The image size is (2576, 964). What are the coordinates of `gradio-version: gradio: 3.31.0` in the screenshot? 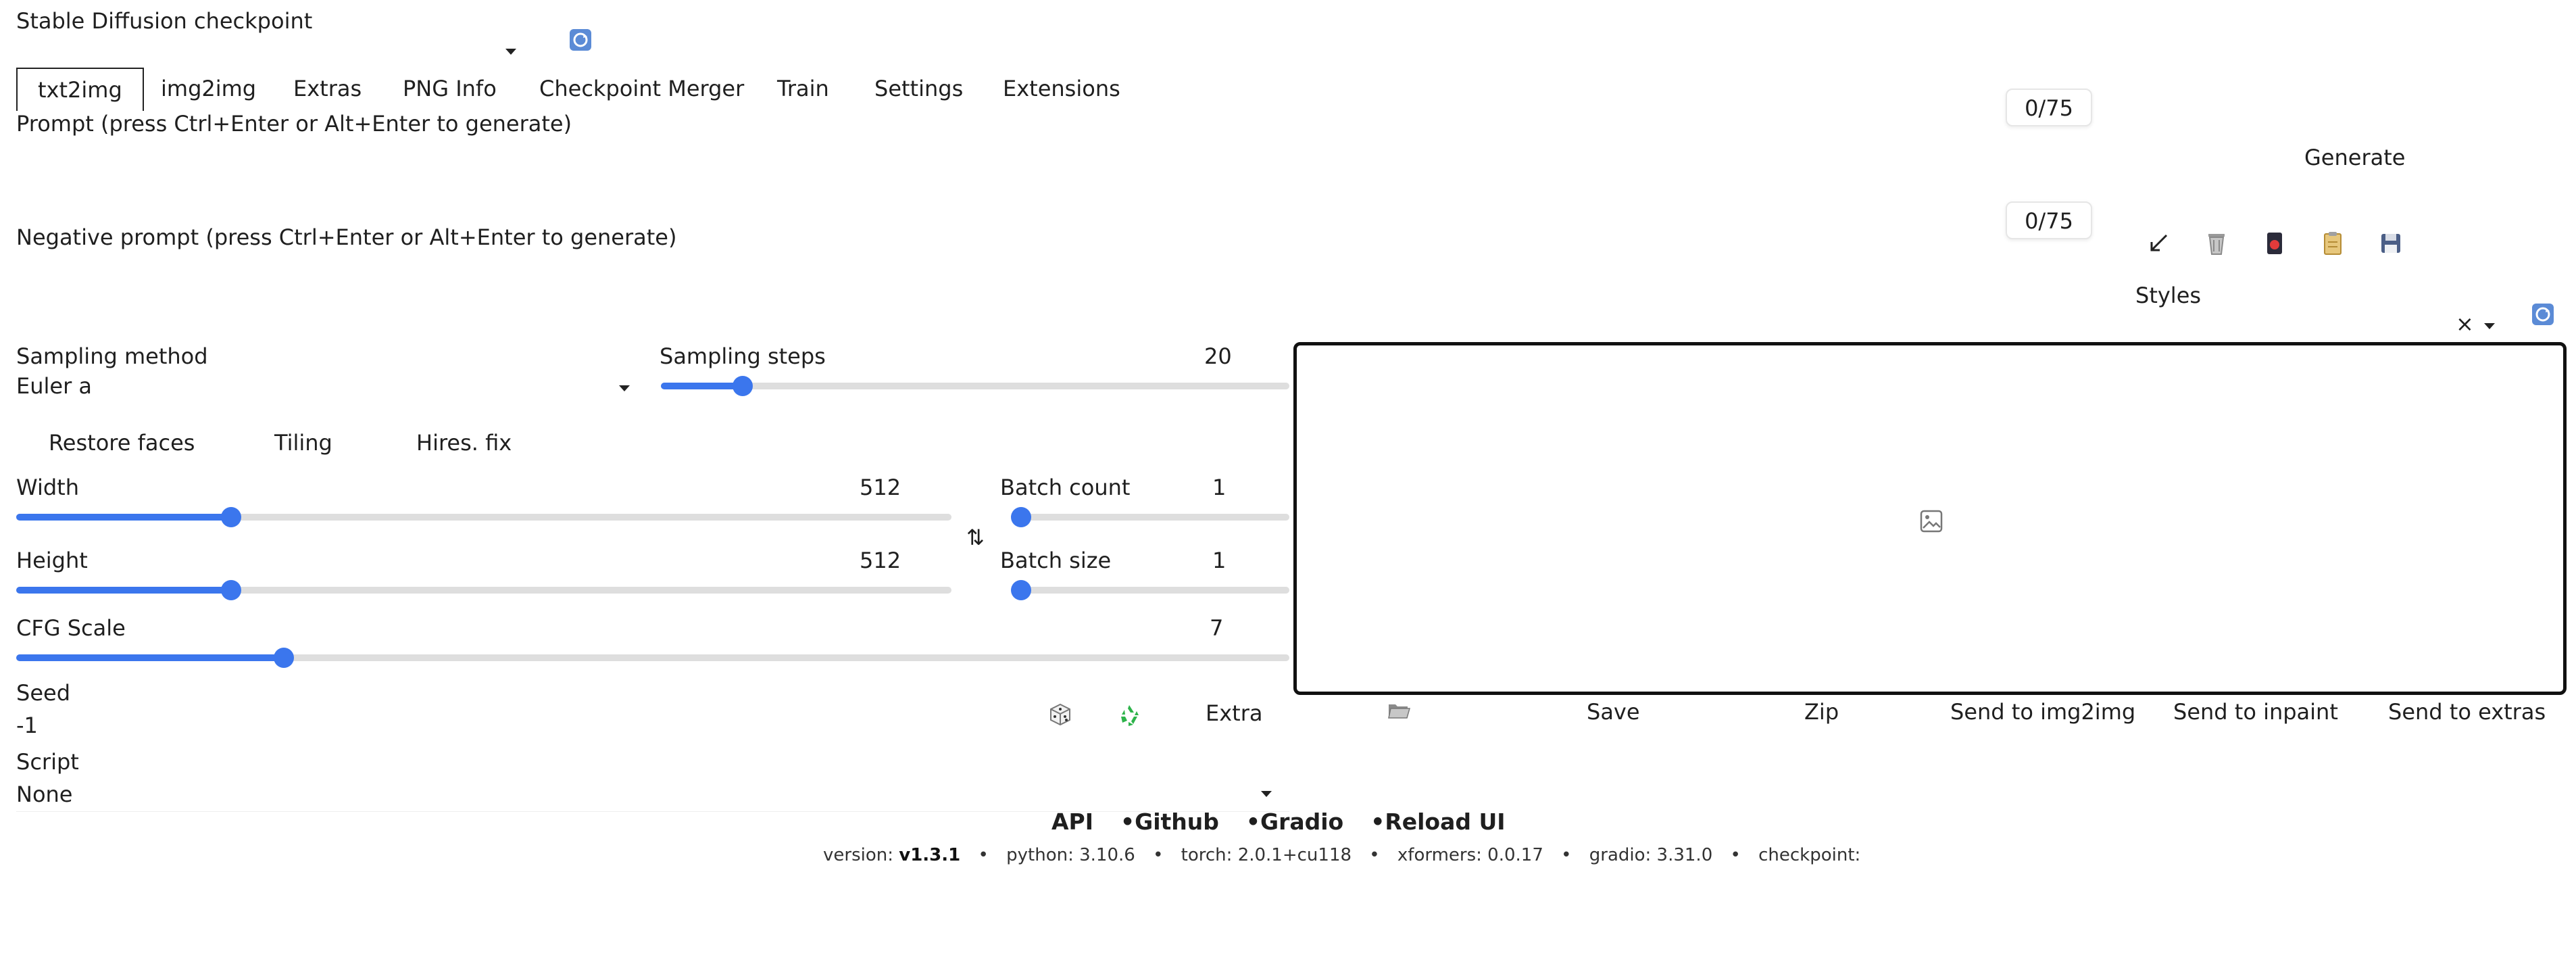 It's located at (1651, 855).